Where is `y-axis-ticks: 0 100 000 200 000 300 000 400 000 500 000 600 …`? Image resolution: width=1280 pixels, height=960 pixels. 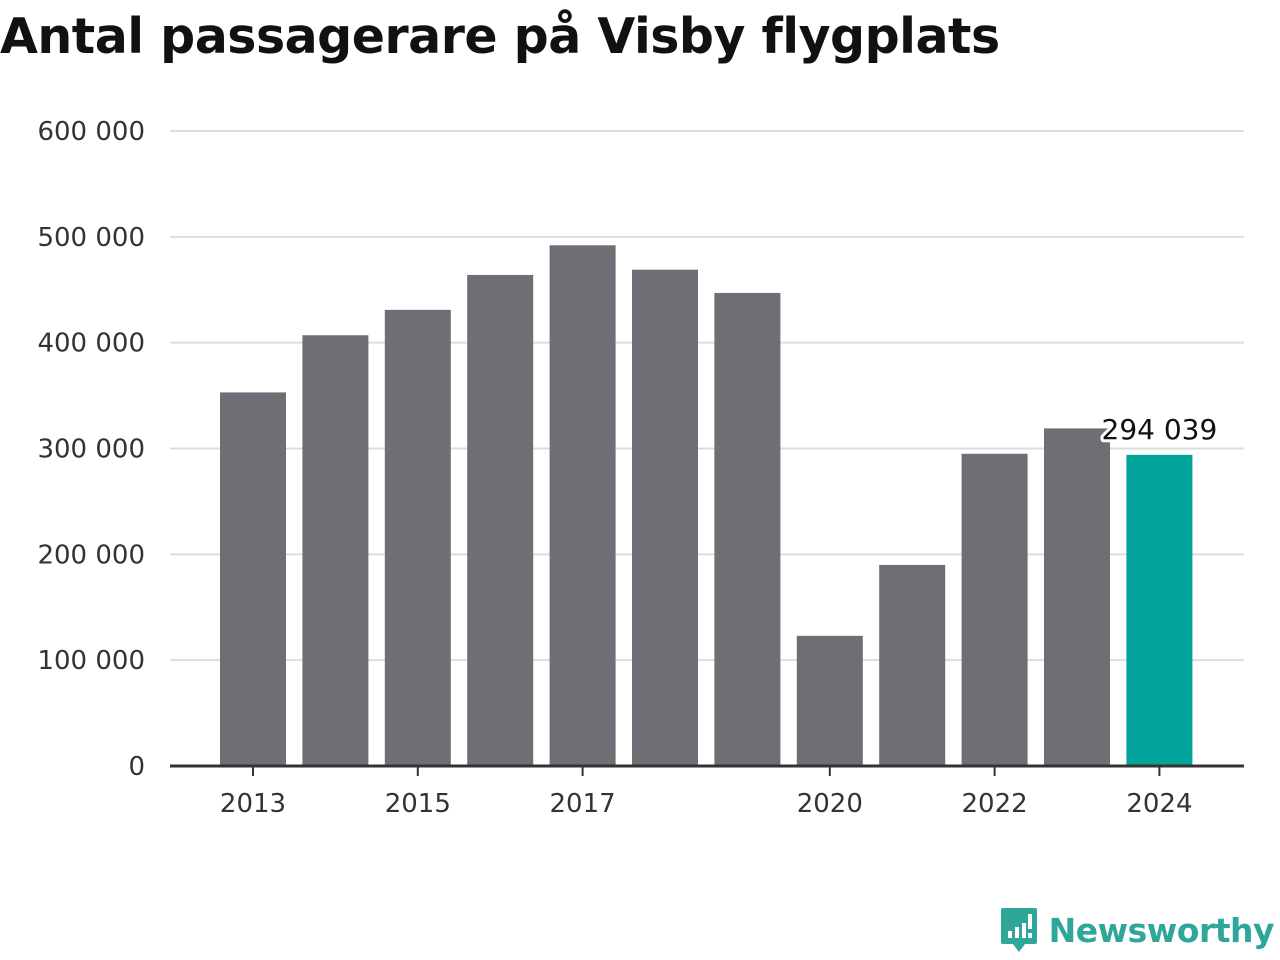 y-axis-ticks: 0 100 000 200 000 300 000 400 000 500 000 600 … is located at coordinates (91, 449).